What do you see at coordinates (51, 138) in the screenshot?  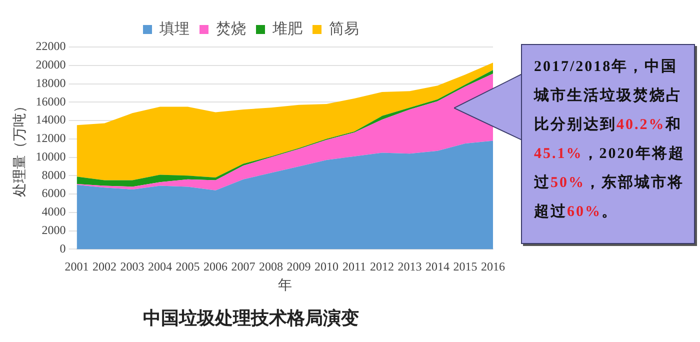 I see `y-tick-label: 12000` at bounding box center [51, 138].